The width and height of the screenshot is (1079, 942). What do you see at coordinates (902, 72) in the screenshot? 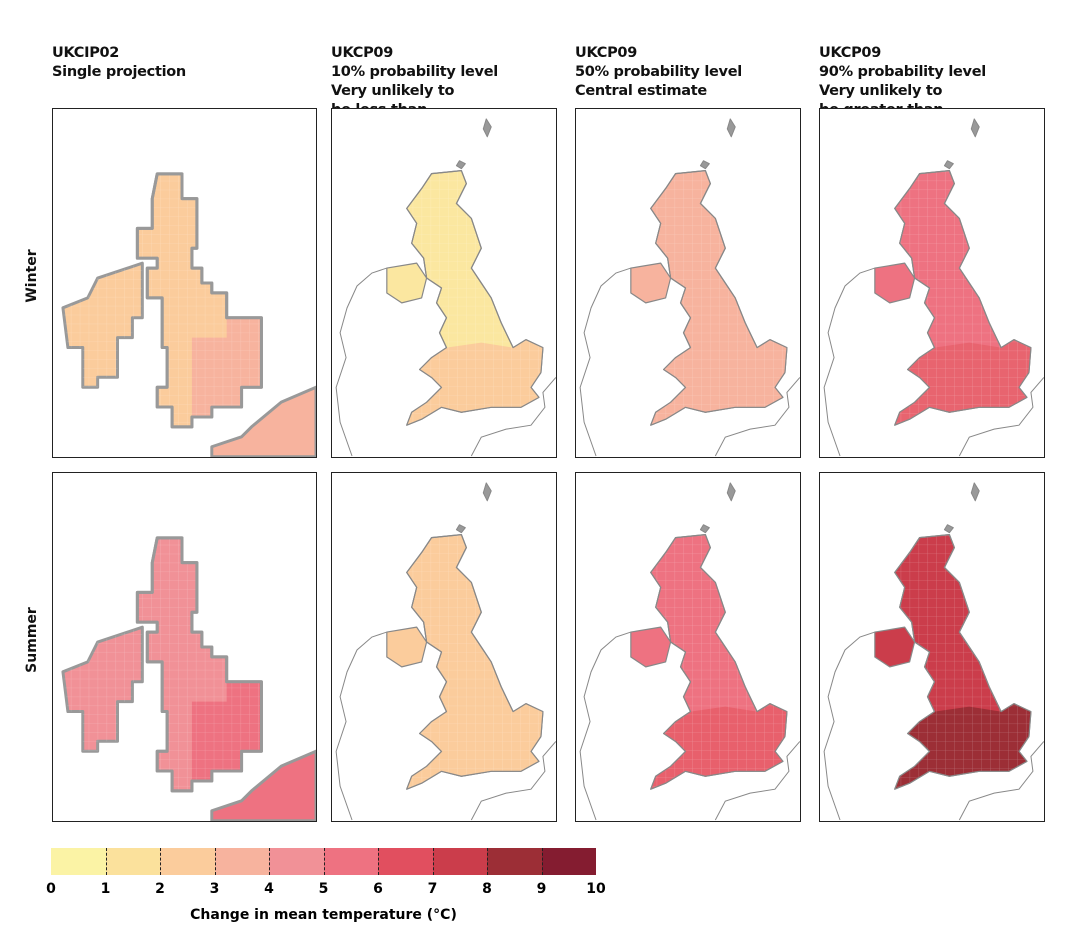
I see `header-line: 90% probability level` at bounding box center [902, 72].